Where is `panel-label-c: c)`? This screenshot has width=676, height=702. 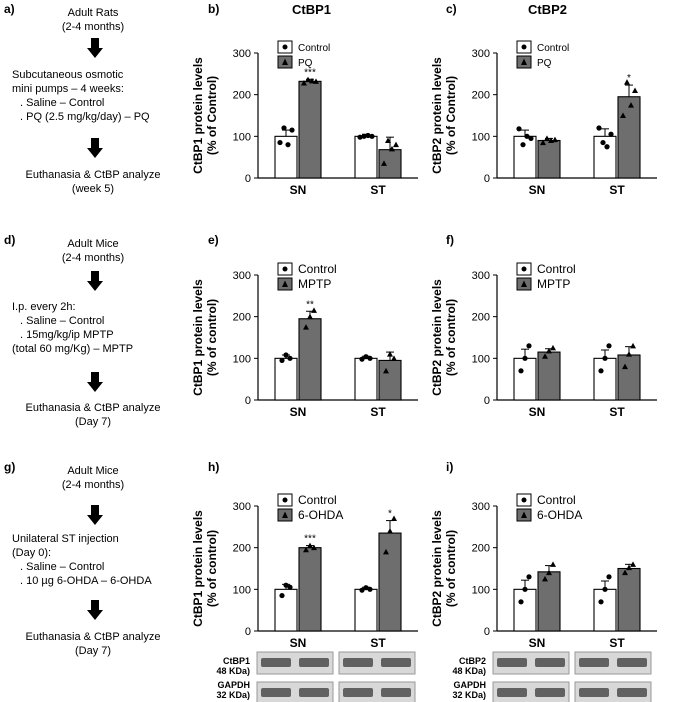
panel-label-c: c) is located at coordinates (451, 9).